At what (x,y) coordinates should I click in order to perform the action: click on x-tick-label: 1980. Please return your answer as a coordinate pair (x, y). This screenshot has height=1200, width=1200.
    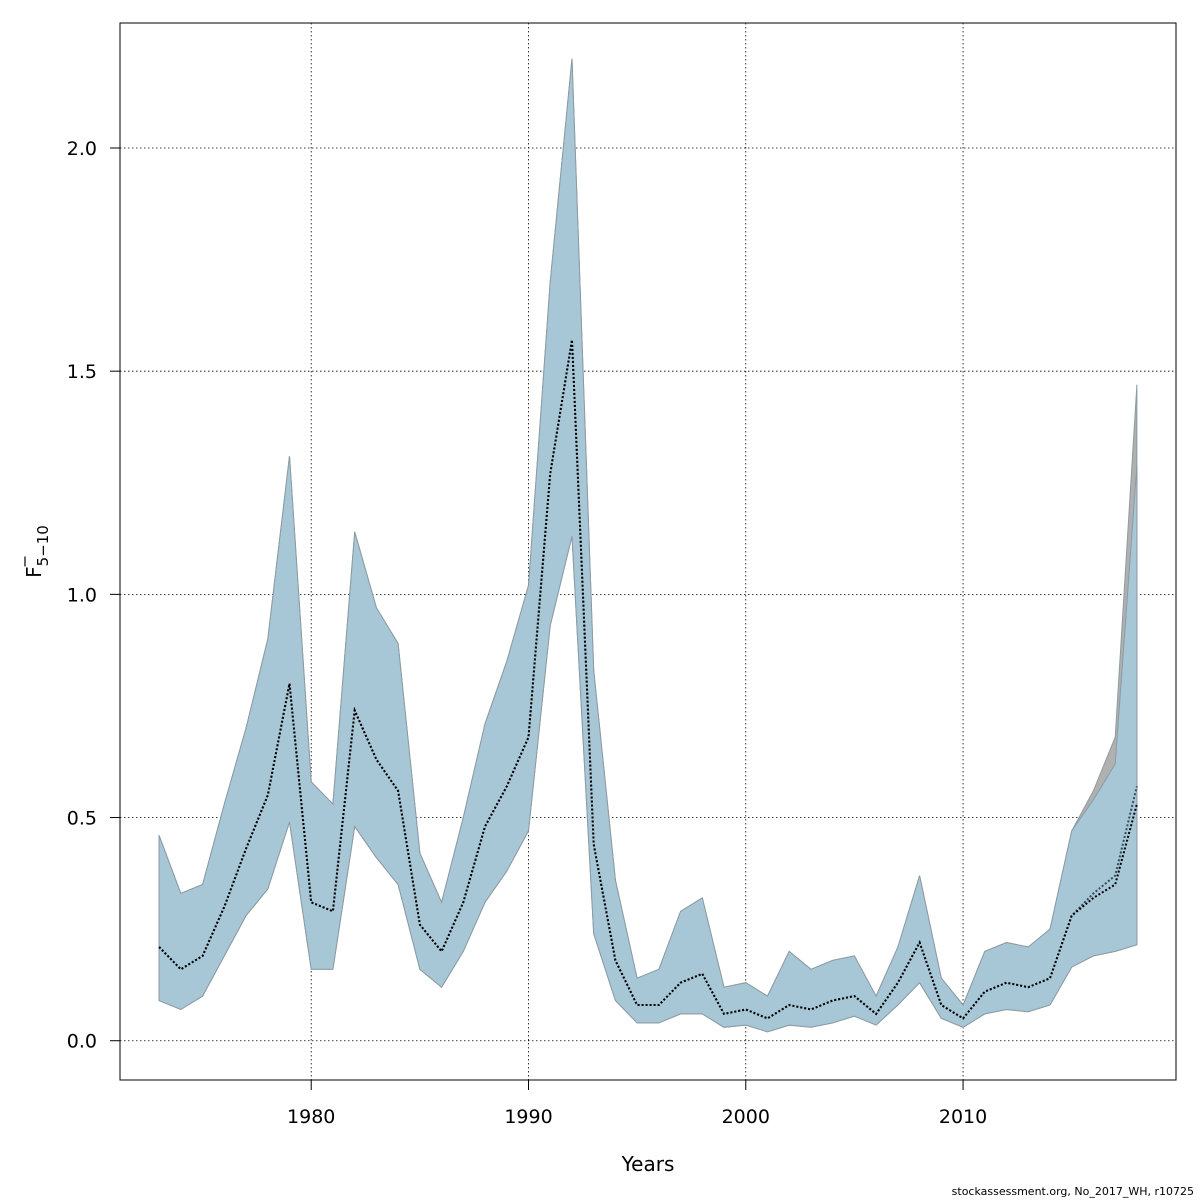
    Looking at the image, I should click on (311, 1117).